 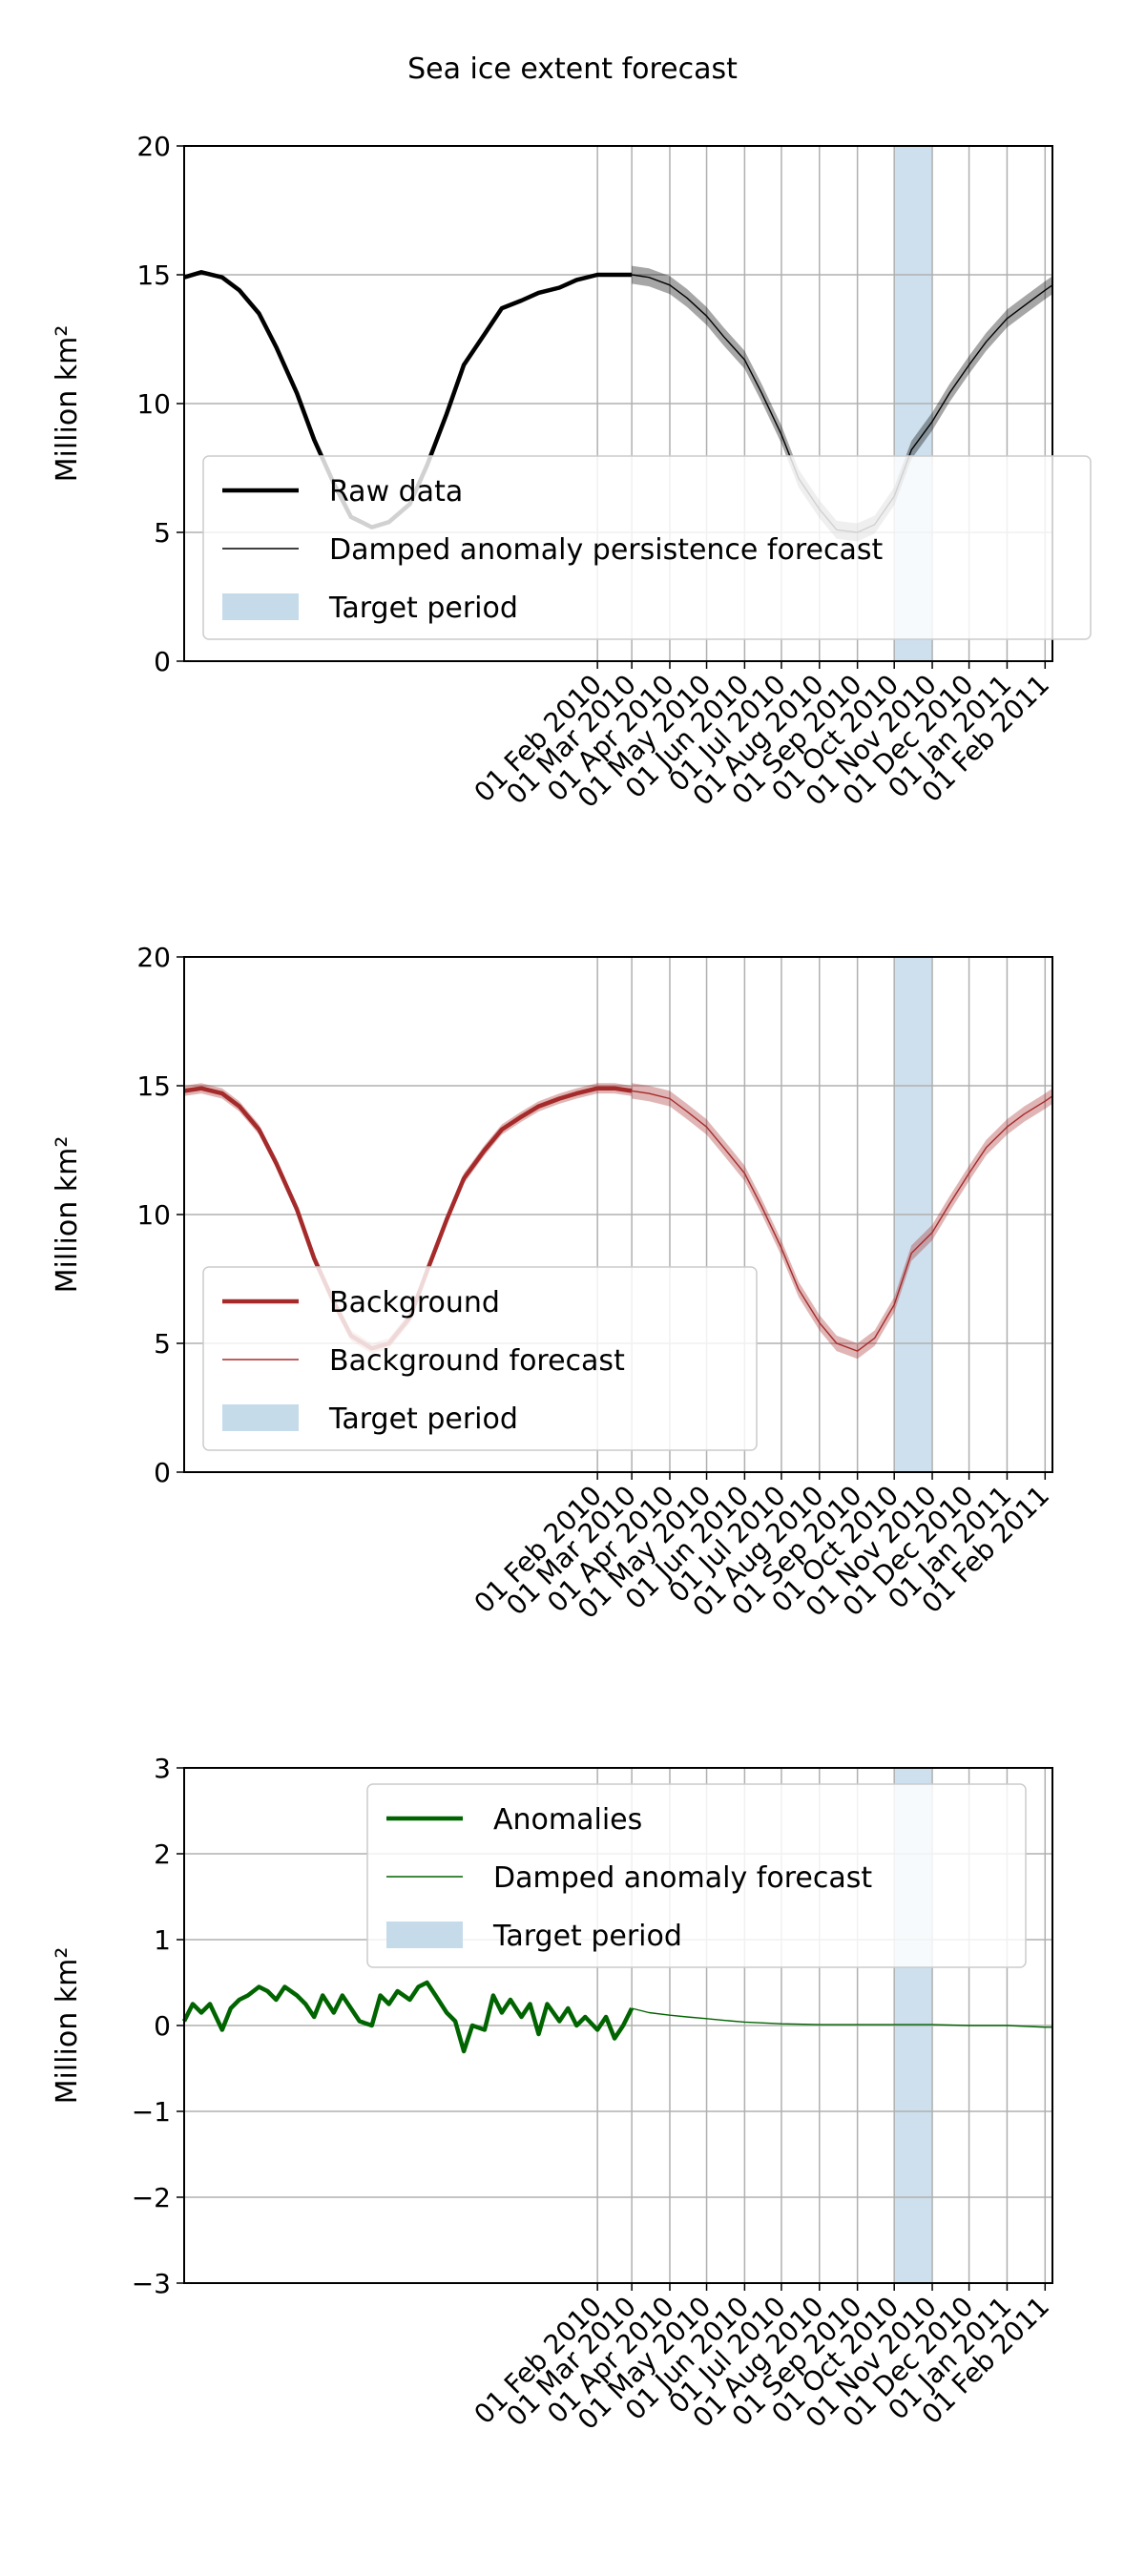 What do you see at coordinates (682, 1878) in the screenshot?
I see `legend-label: Damped anomaly forecast` at bounding box center [682, 1878].